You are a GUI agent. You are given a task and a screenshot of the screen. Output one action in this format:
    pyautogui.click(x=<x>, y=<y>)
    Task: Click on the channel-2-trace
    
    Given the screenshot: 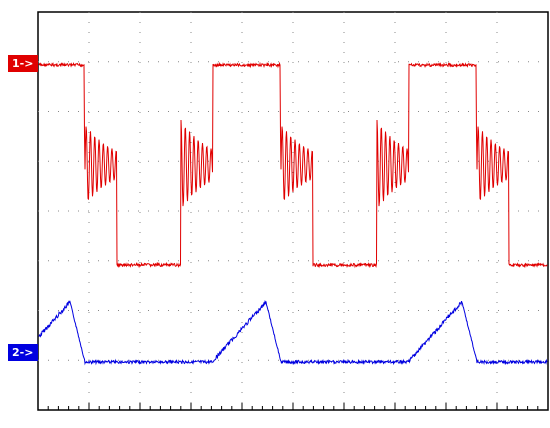 What is the action you would take?
    pyautogui.click(x=293, y=332)
    